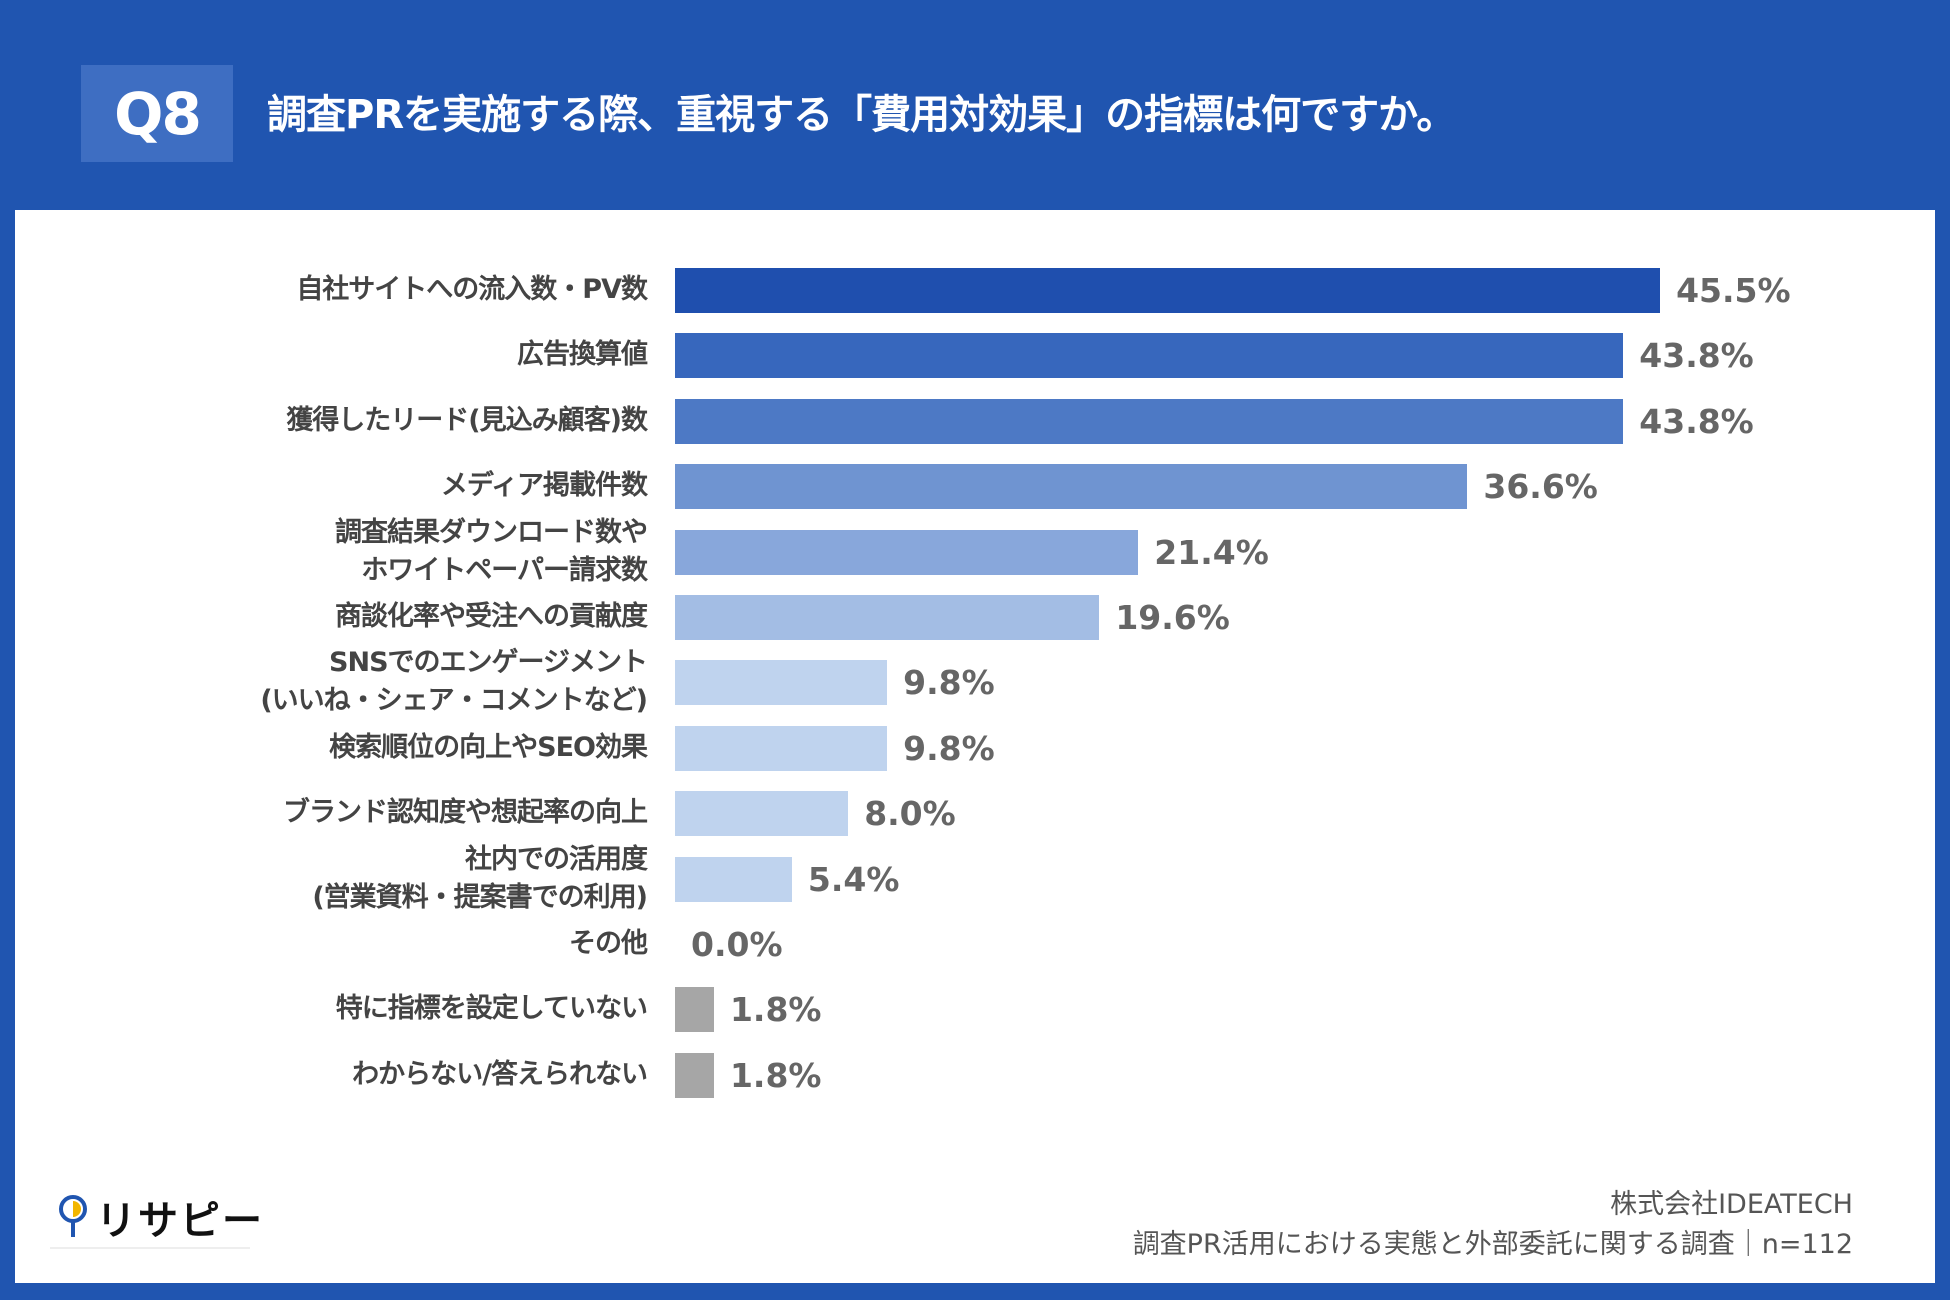 Image resolution: width=1950 pixels, height=1300 pixels. What do you see at coordinates (465, 813) in the screenshot?
I see `category-label: ブランド認知度や想起率の向上` at bounding box center [465, 813].